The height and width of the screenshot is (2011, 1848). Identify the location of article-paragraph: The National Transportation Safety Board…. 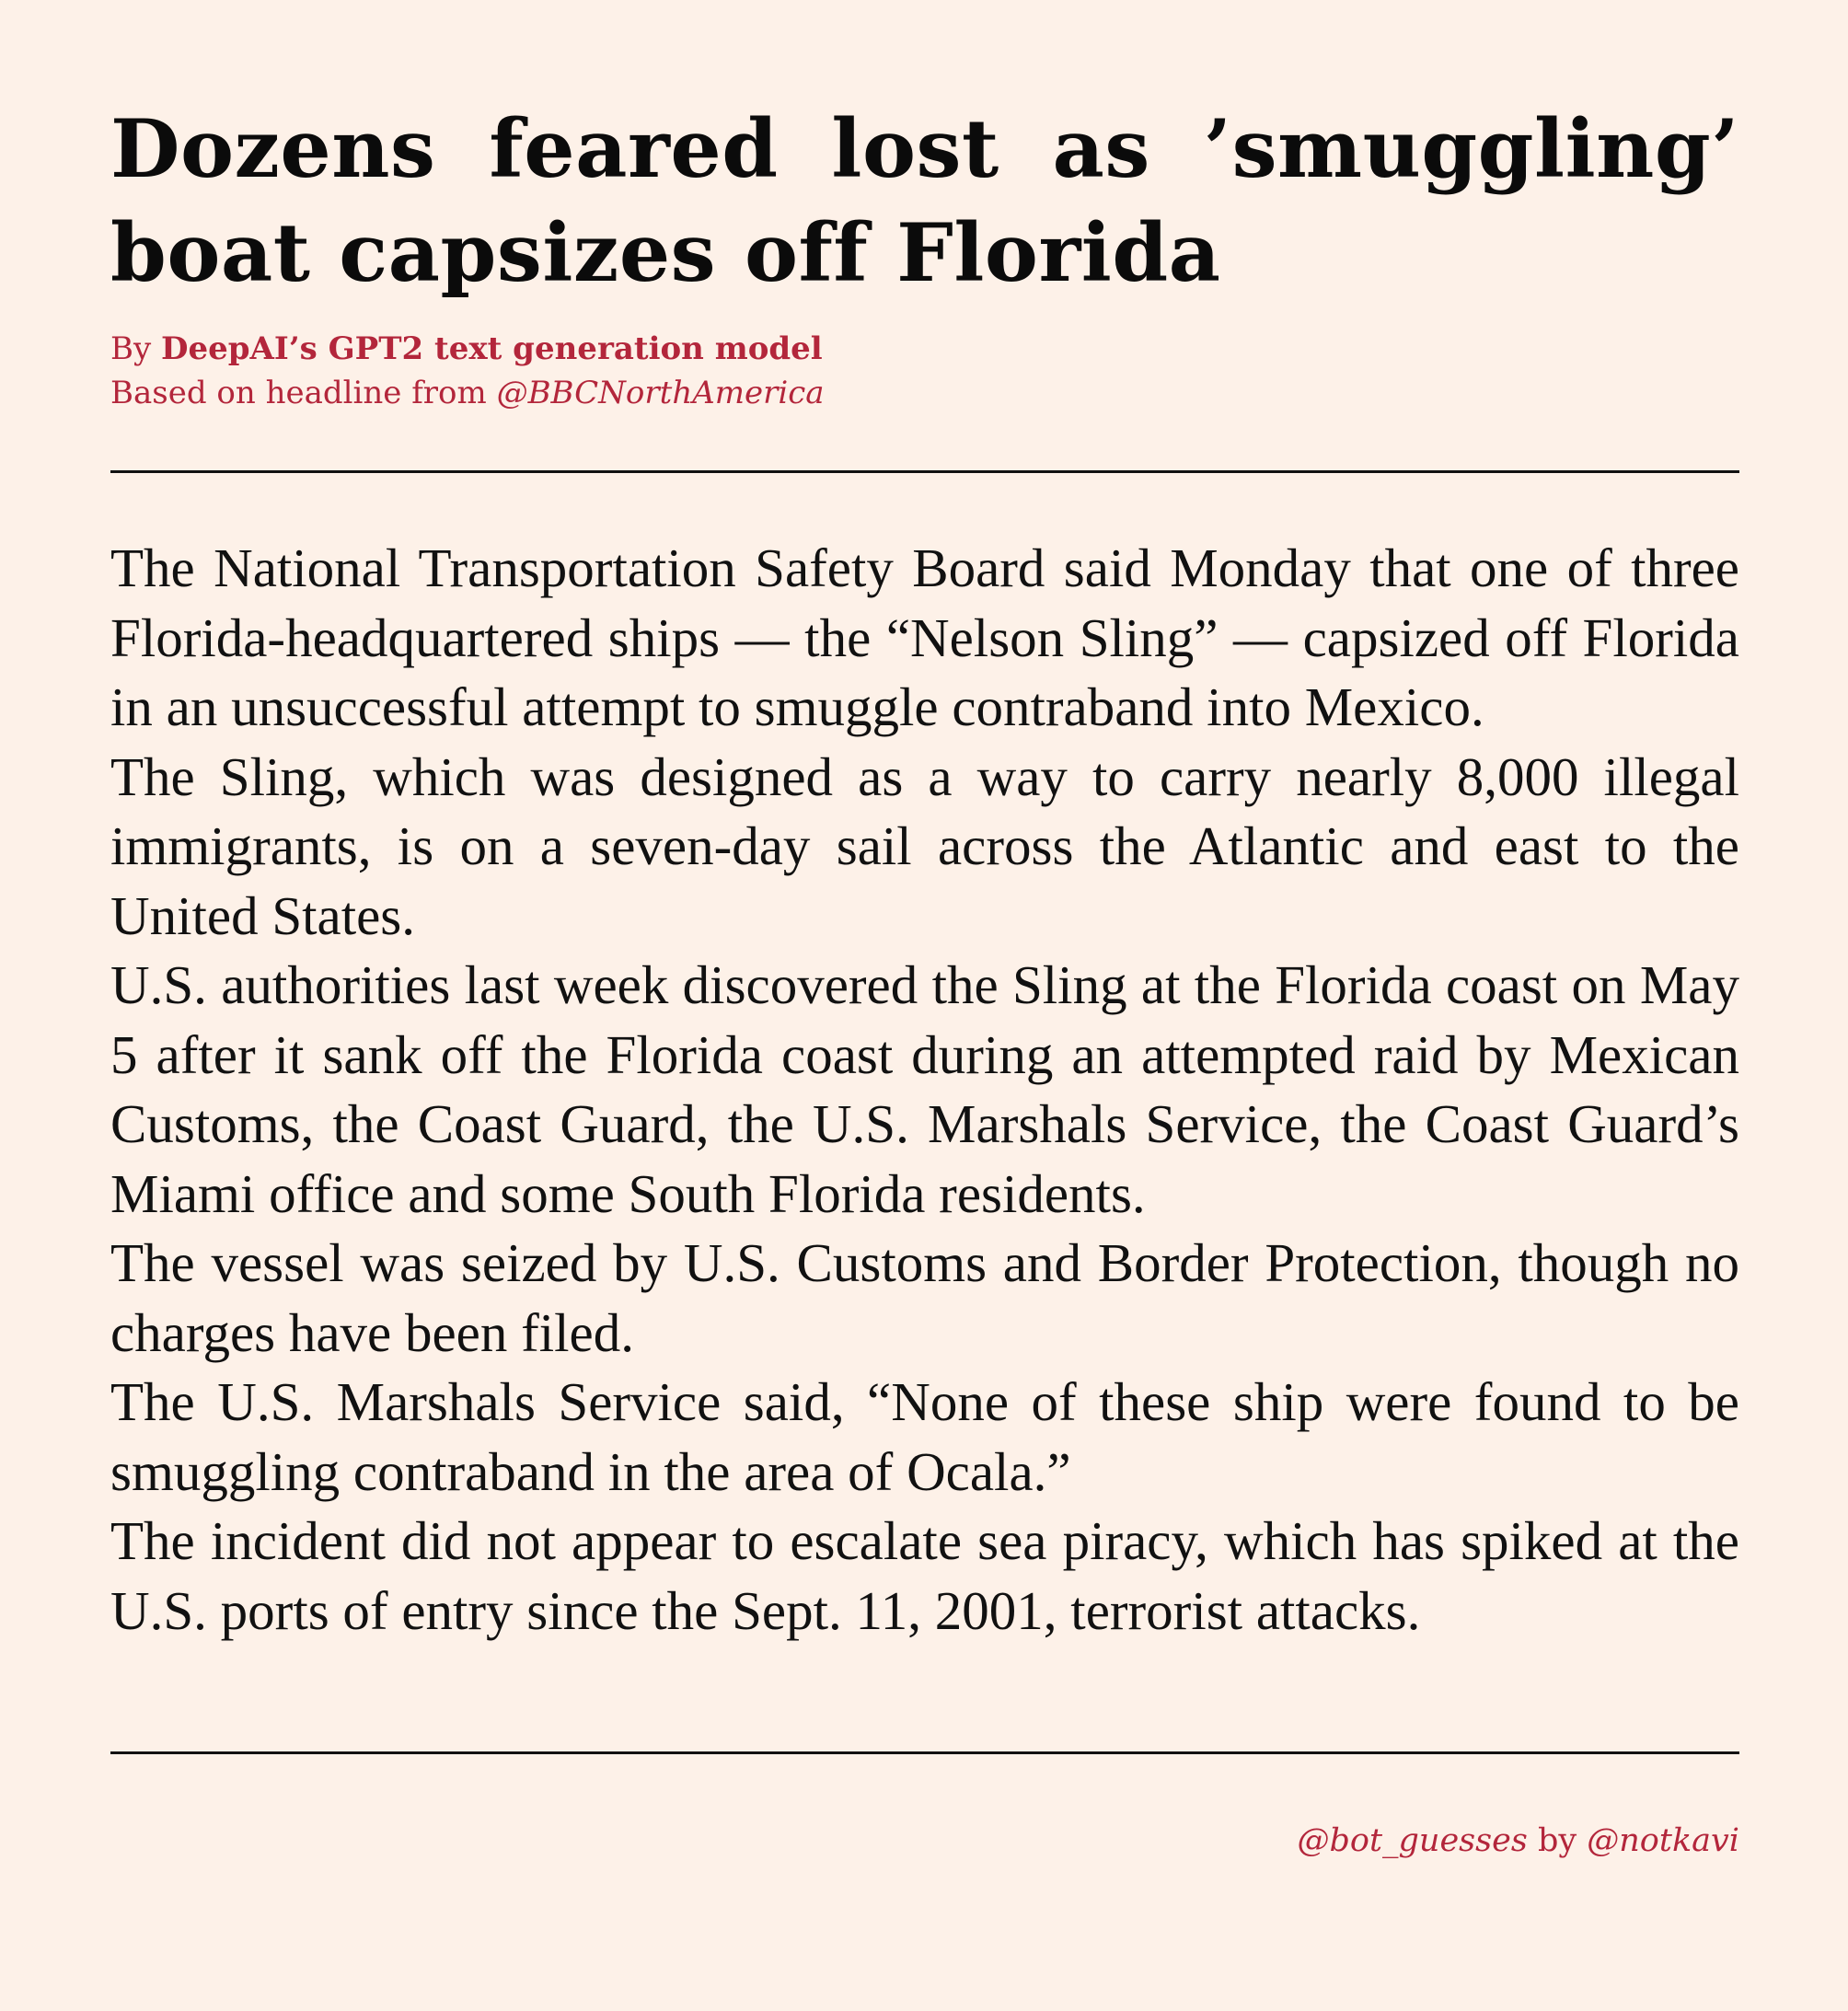
(924, 637).